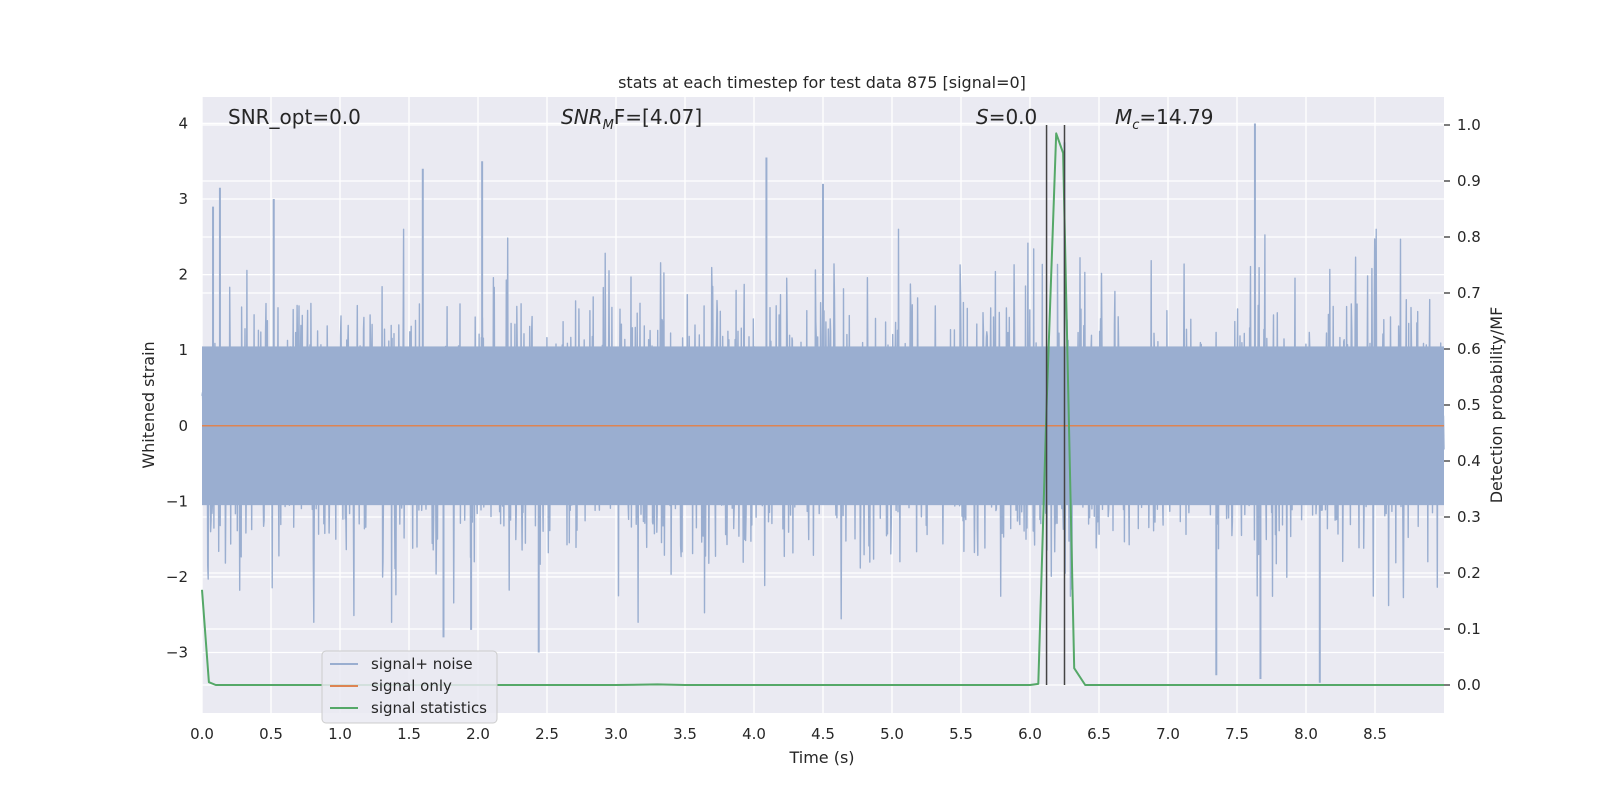  I want to click on x-tick-label: 1.5, so click(409, 734).